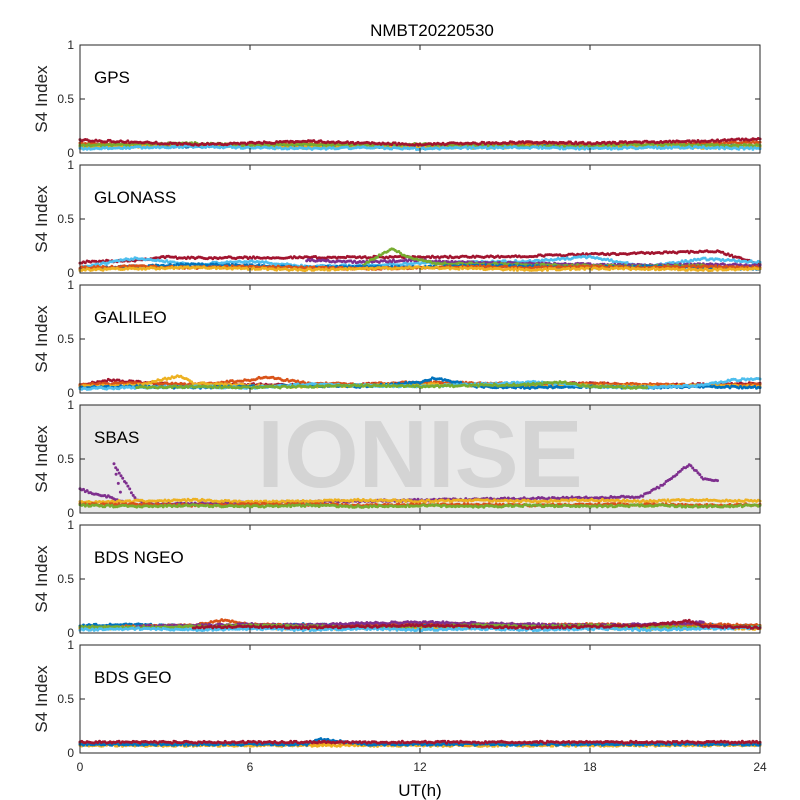  Describe the element at coordinates (41, 219) in the screenshot. I see `y-axis-label-glonass: S4 Index` at that location.